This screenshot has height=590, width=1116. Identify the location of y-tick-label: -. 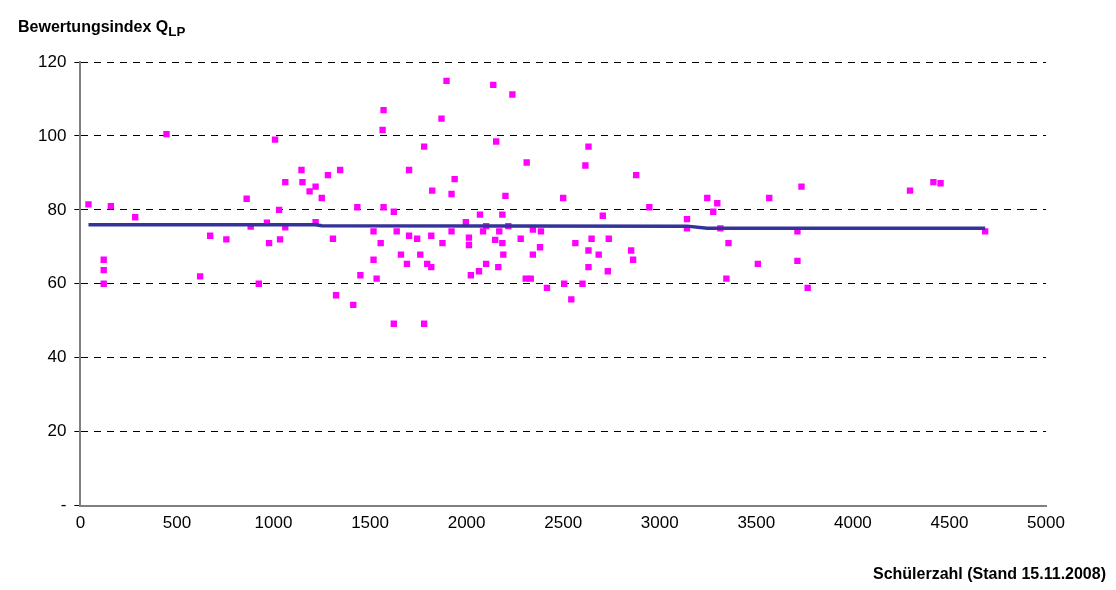
(63, 505).